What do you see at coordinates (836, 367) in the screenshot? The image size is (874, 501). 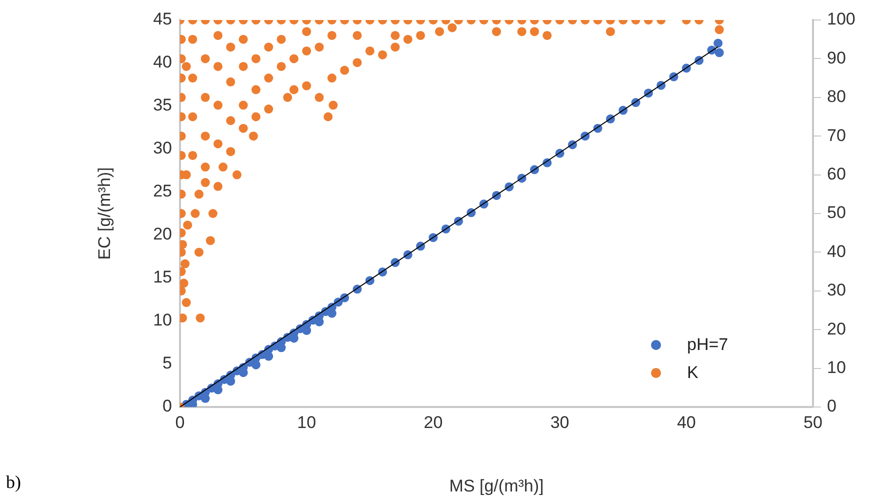 I see `y2-tick-label: 10` at bounding box center [836, 367].